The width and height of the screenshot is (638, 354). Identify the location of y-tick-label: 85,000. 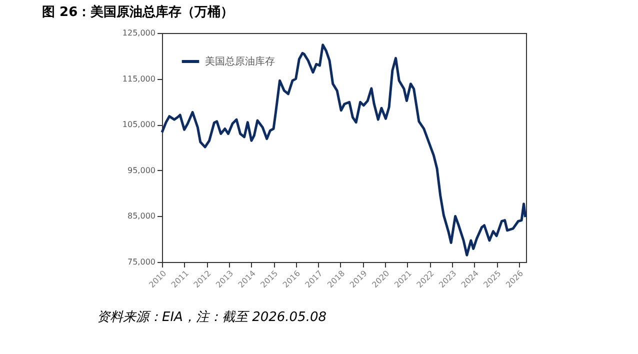
(142, 216).